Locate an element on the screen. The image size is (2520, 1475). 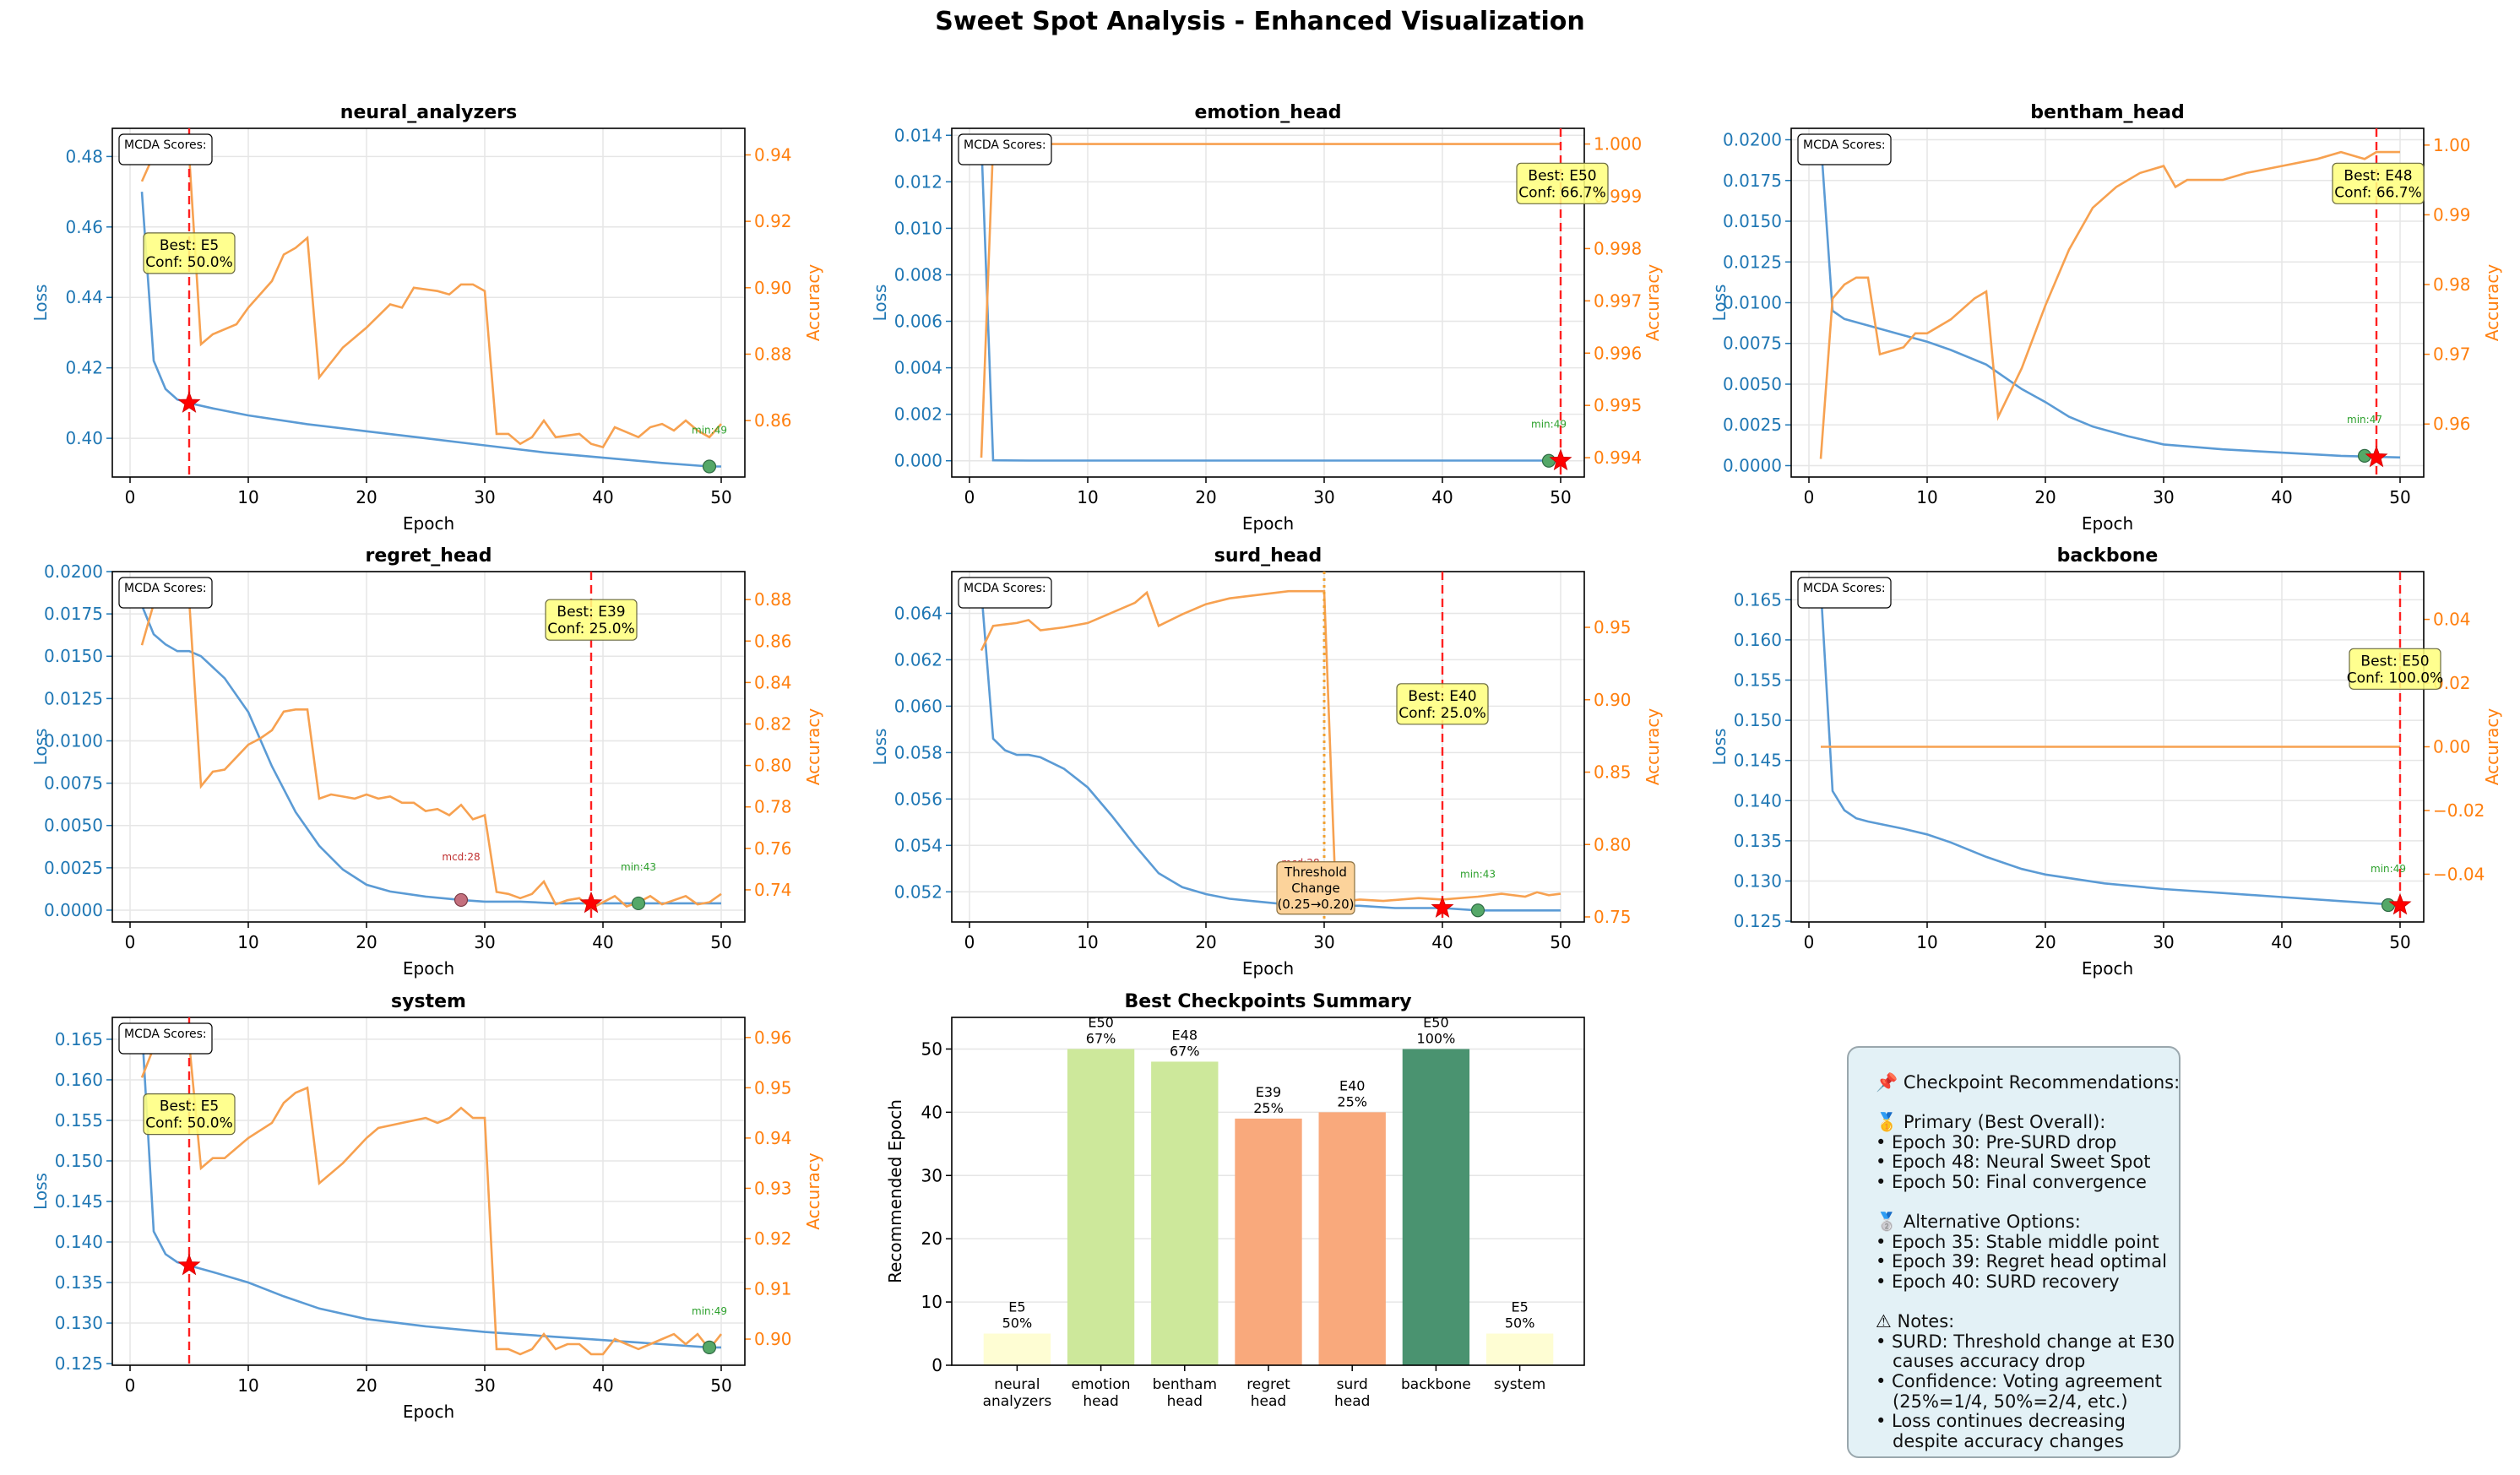
best-confidence-label: Conf: 50.0% is located at coordinates (189, 262).